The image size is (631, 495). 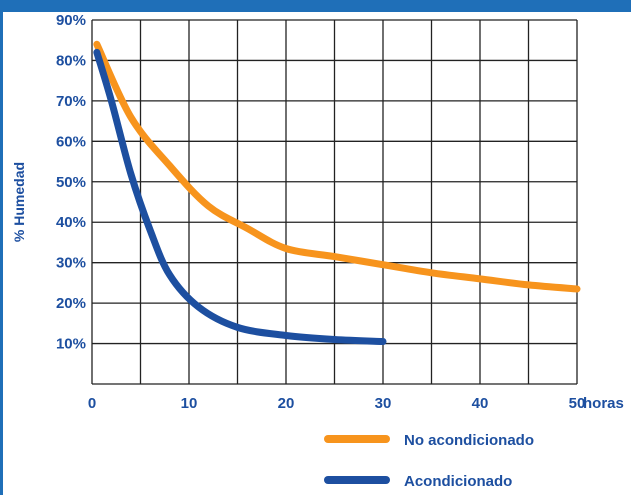 I want to click on y-tick-label: 50%, so click(x=71, y=182).